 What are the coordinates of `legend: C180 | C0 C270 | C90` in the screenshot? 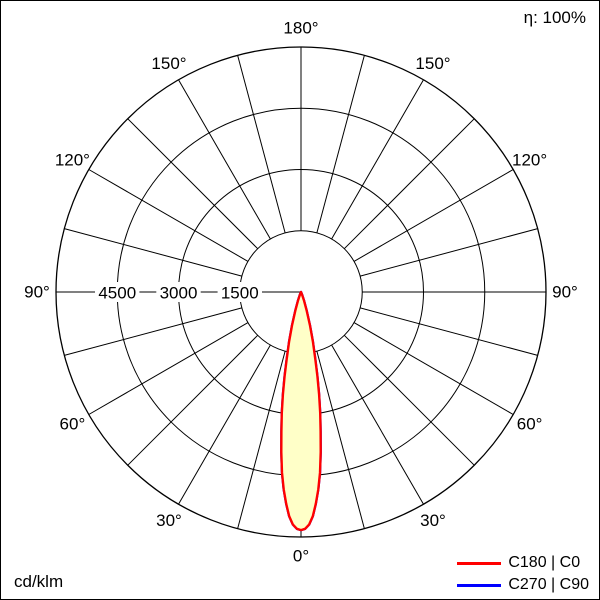 It's located at (523, 574).